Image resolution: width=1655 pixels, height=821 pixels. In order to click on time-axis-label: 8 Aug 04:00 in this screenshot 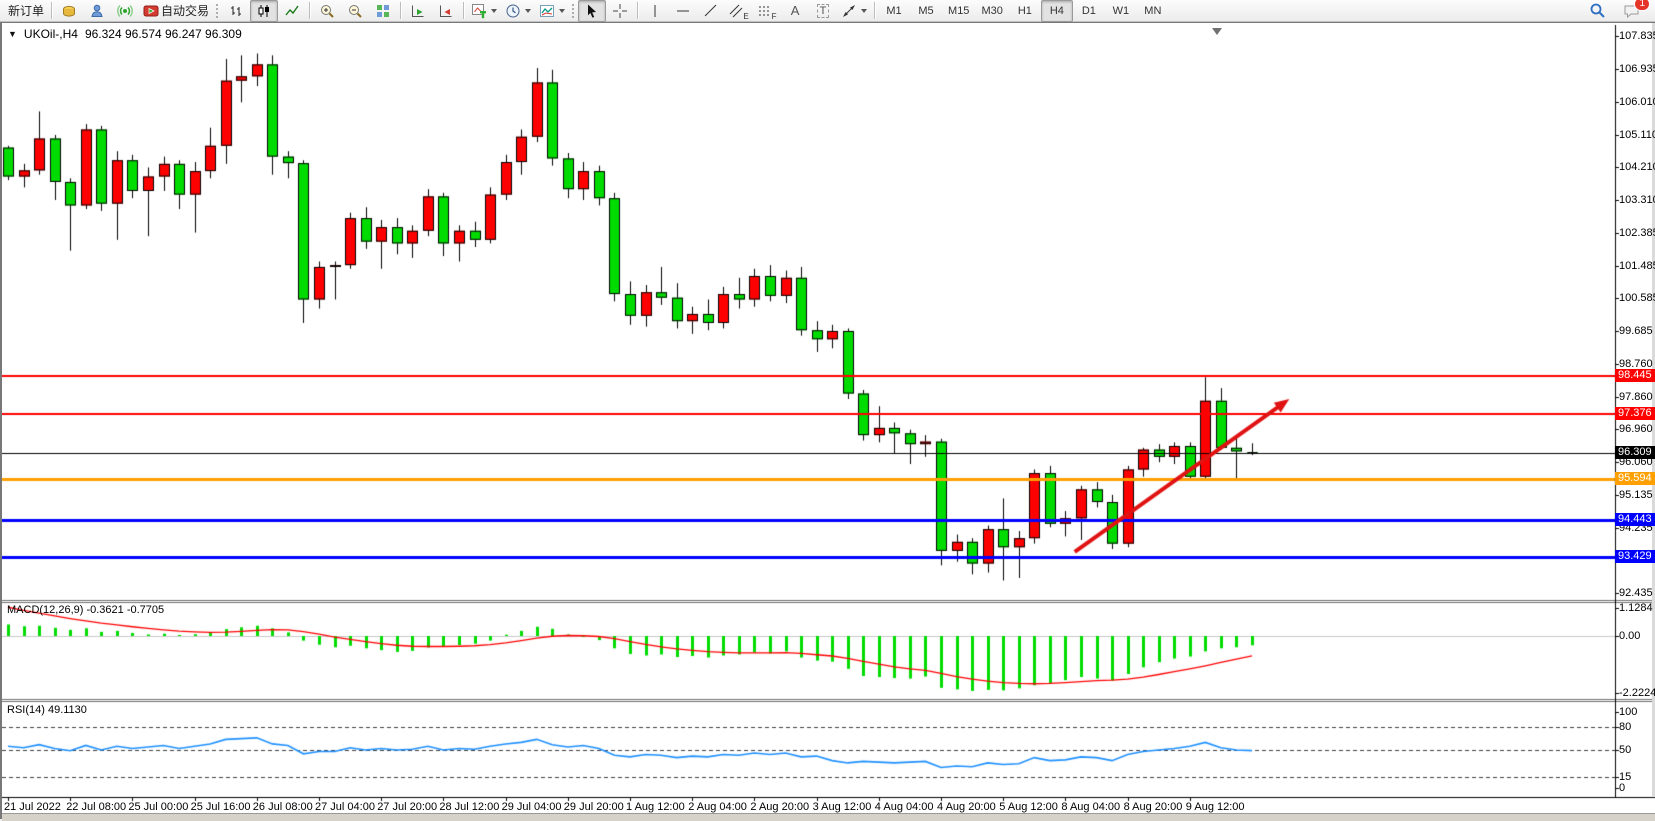, I will do `click(1091, 807)`.